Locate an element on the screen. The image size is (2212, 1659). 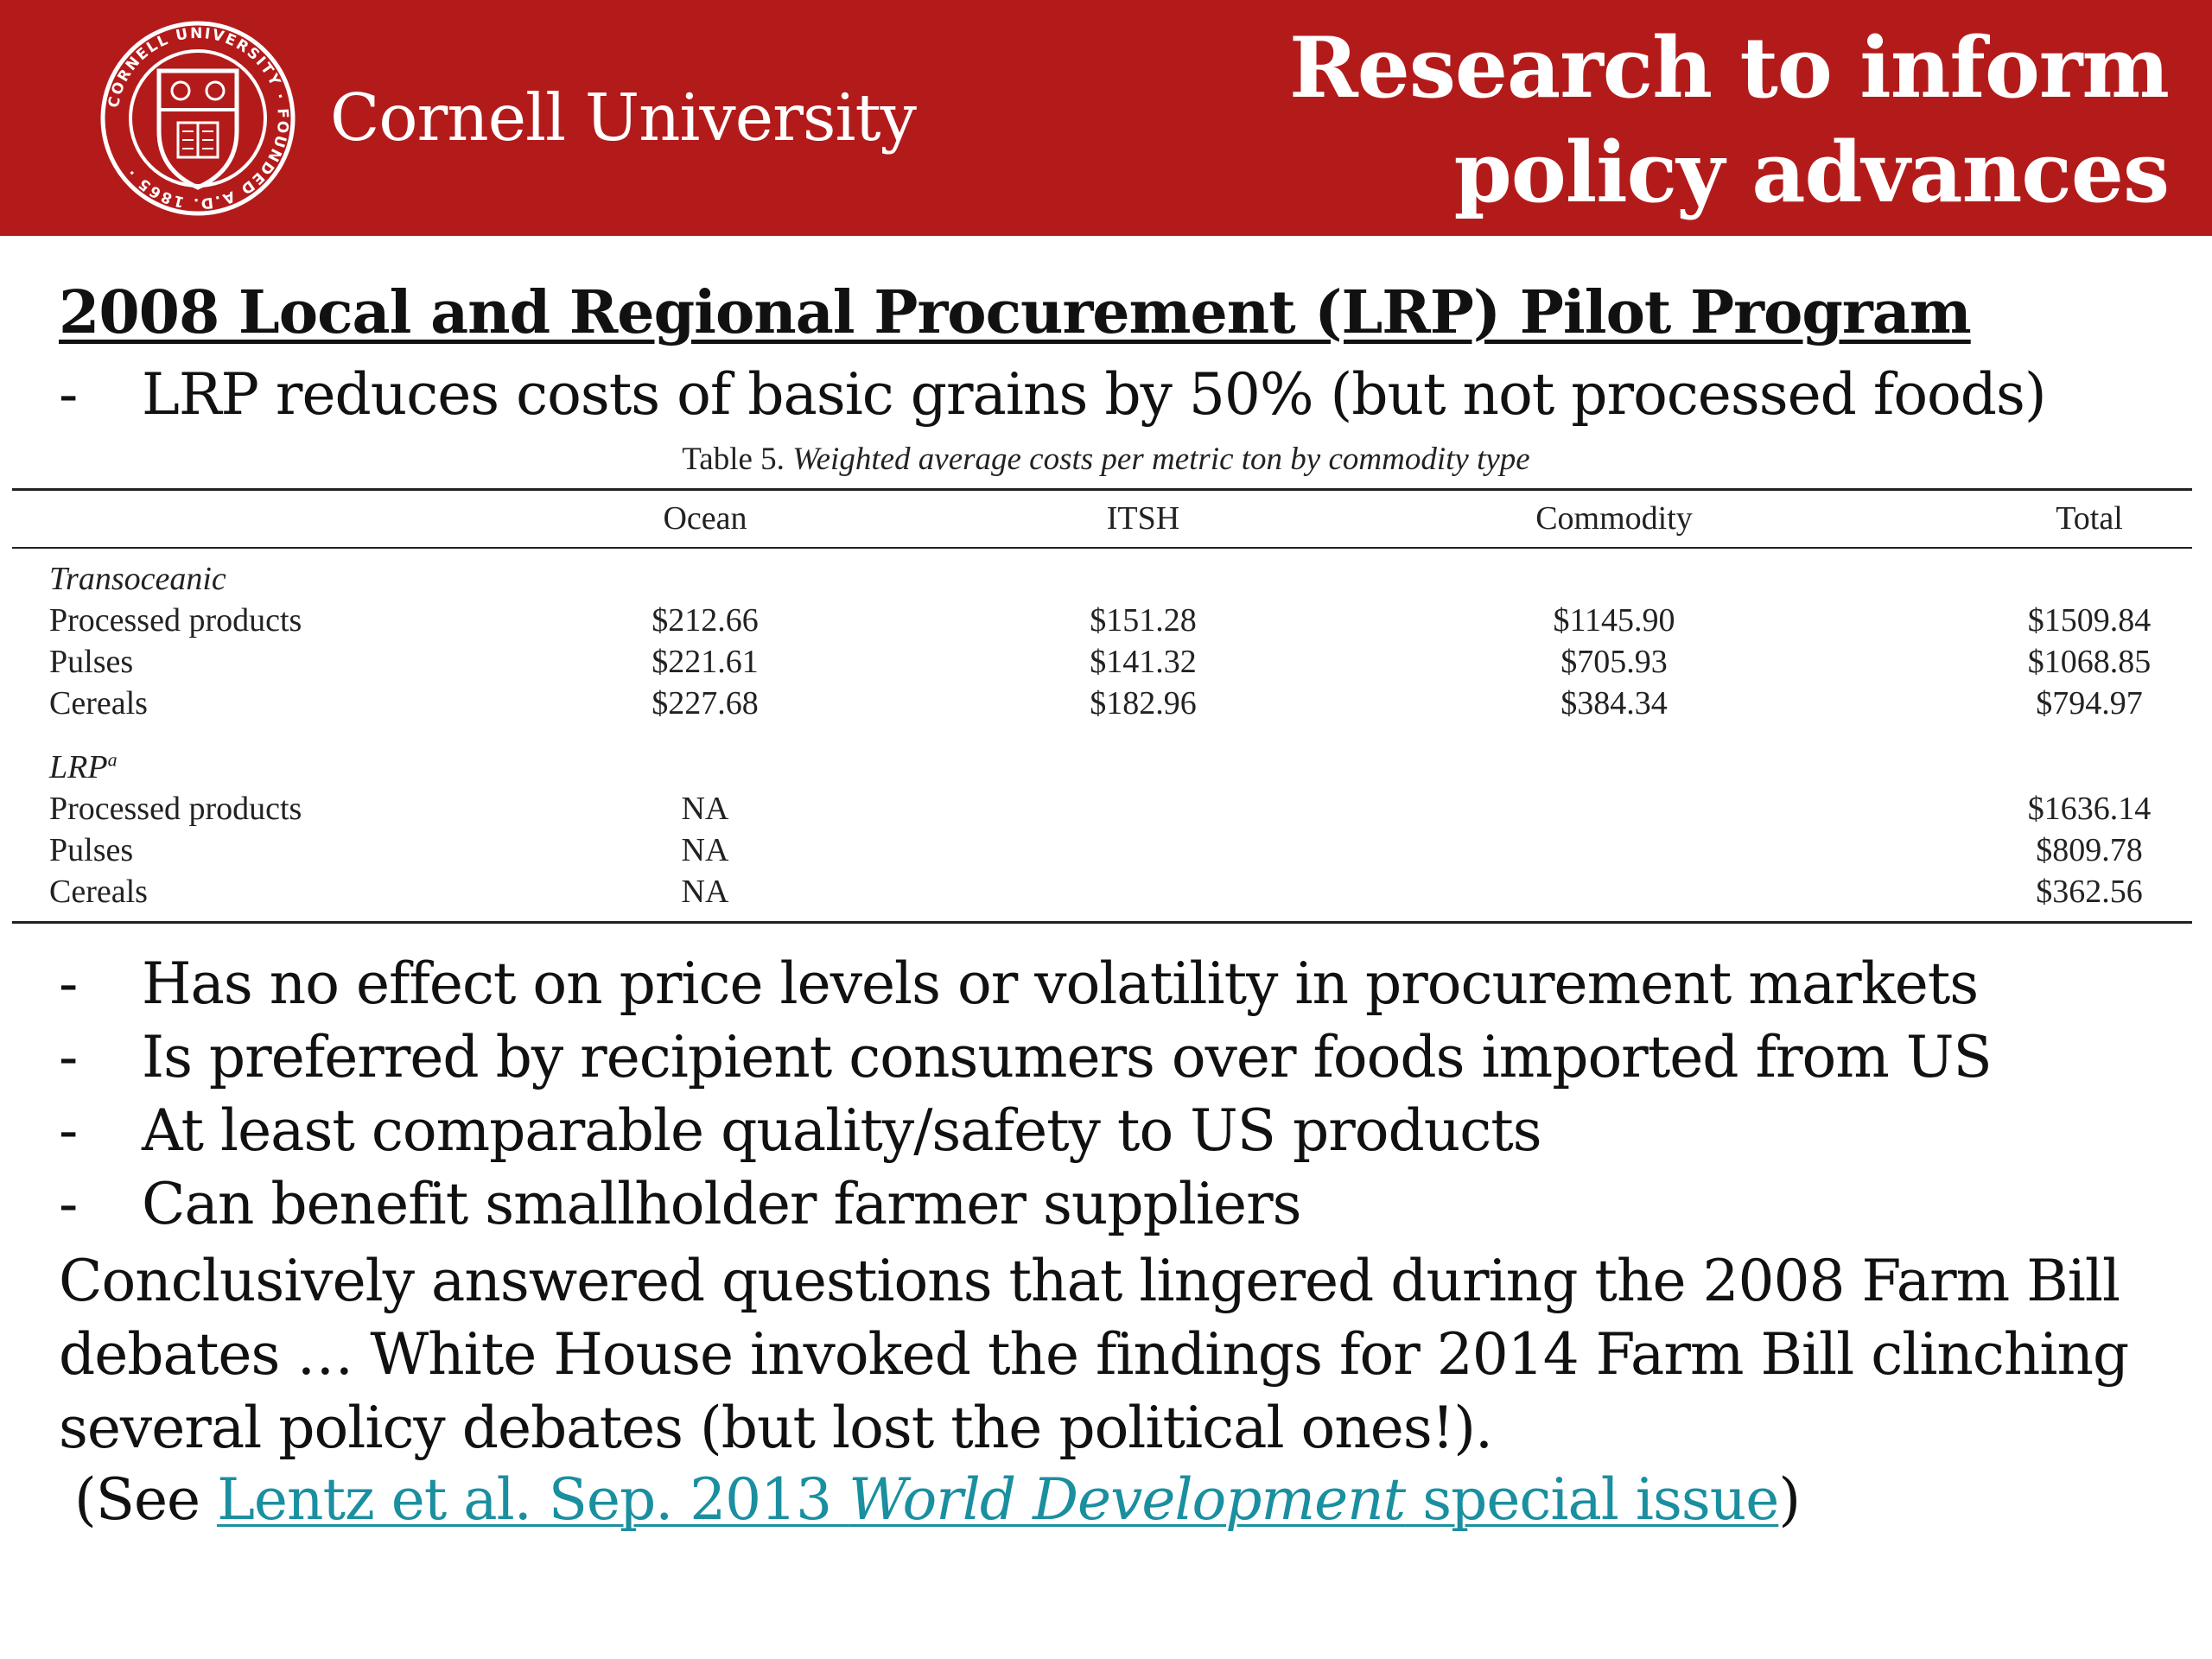
cell-itsh: $182.96 is located at coordinates (1143, 703).